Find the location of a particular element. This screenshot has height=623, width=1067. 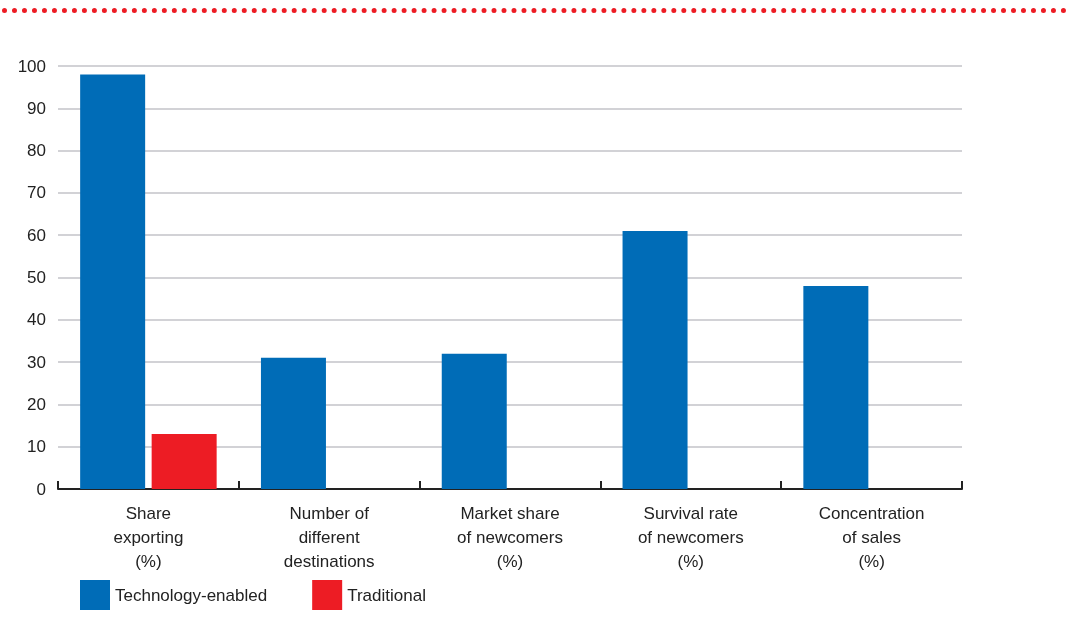

x-tick-label: Share exporting (%) is located at coordinates (148, 537).